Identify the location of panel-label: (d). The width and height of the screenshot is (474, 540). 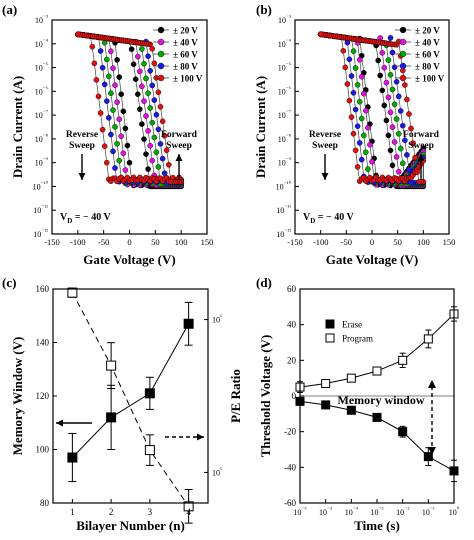
(264, 282).